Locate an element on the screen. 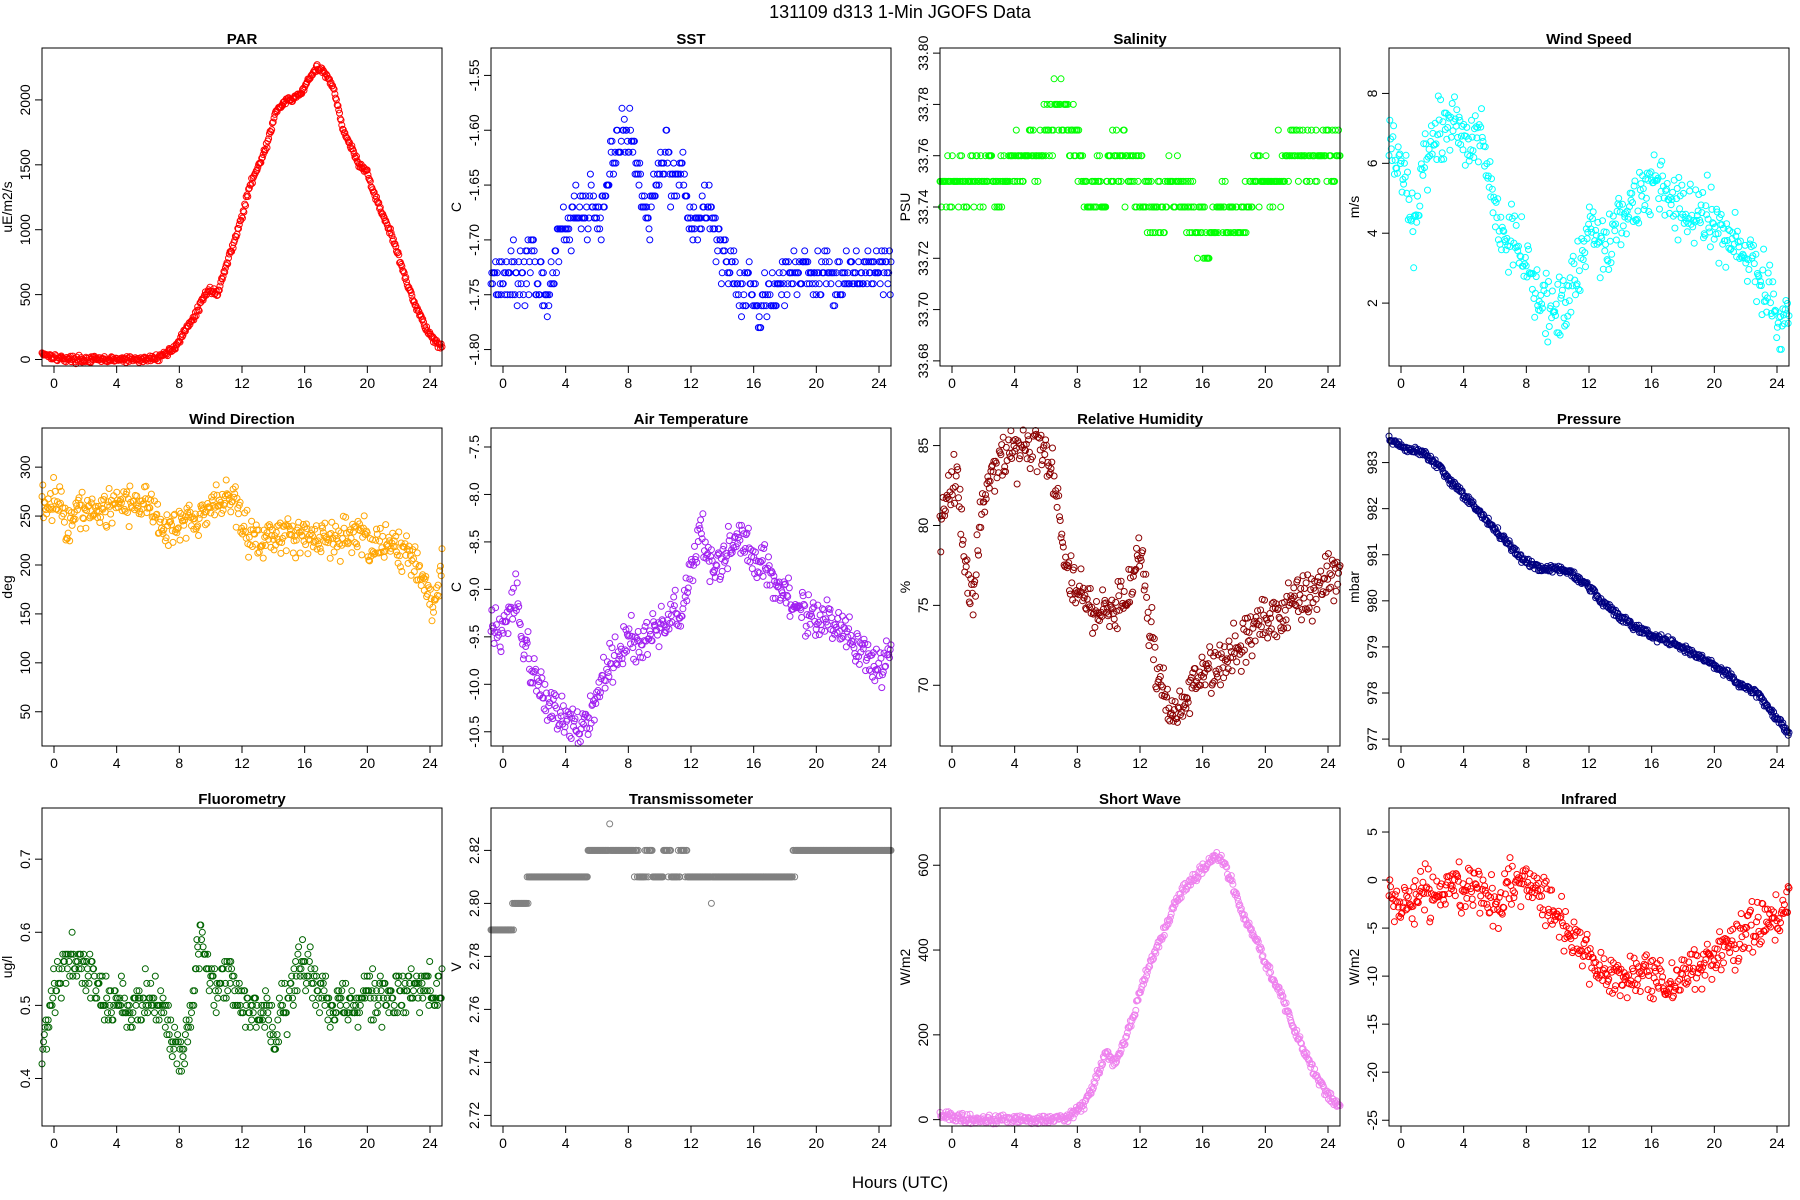  x-tick-label: 16 is located at coordinates (305, 763).